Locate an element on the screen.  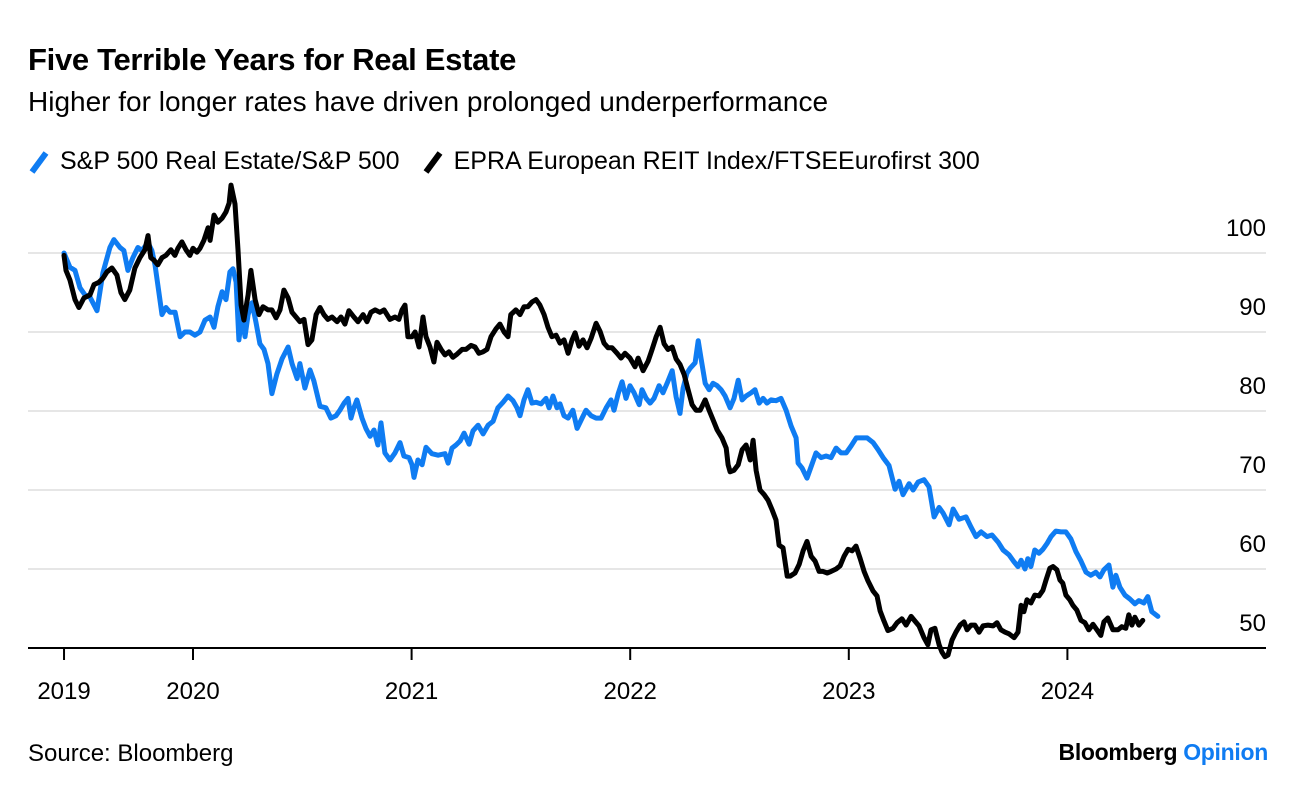
legend-label: S&P 500 Real Estate/S&P 500 is located at coordinates (230, 161).